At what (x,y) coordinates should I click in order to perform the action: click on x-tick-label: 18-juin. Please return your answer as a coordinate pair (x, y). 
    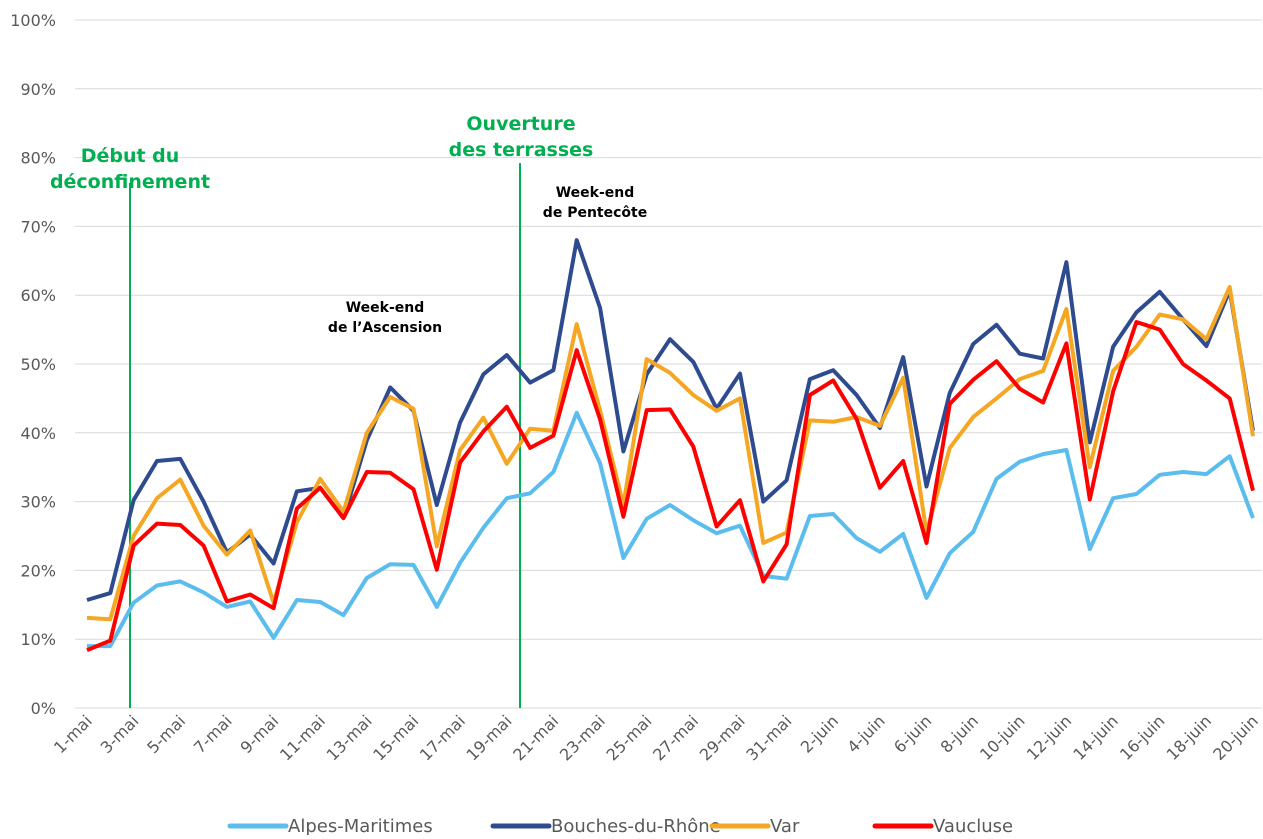
    Looking at the image, I should click on (1189, 737).